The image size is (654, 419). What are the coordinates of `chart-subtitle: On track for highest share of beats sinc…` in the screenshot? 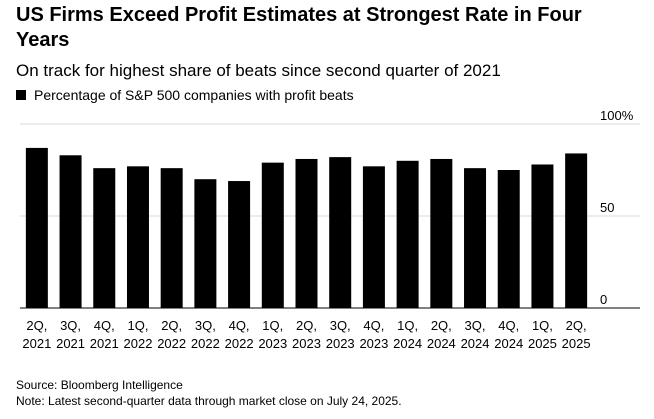 It's located at (258, 70).